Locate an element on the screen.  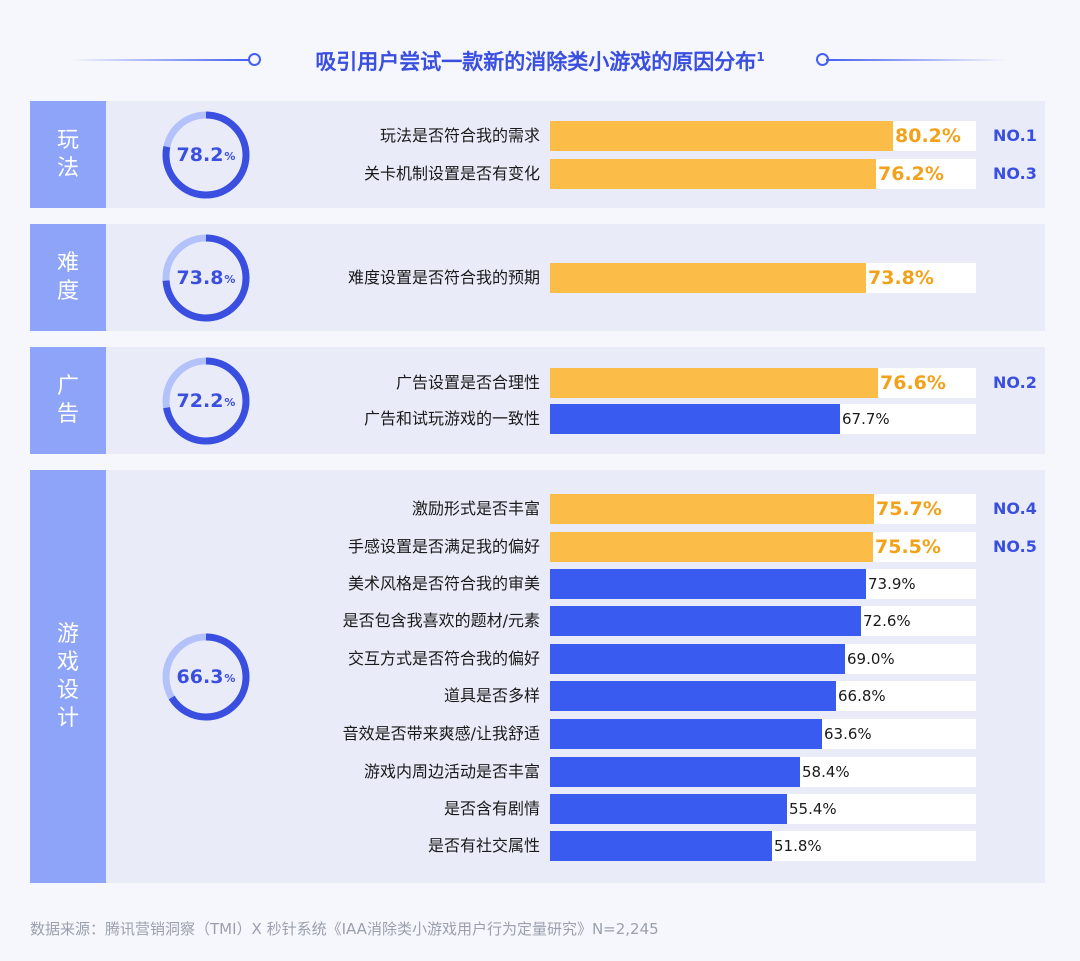
category-group: 难度 73.8% 难度设置是否符合我的预期 73.8% is located at coordinates (537, 277).